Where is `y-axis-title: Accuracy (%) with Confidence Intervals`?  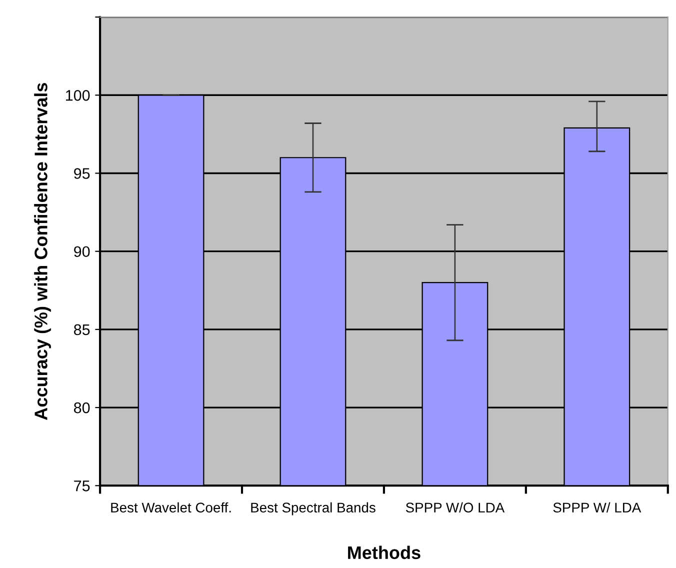 y-axis-title: Accuracy (%) with Confidence Intervals is located at coordinates (42, 251).